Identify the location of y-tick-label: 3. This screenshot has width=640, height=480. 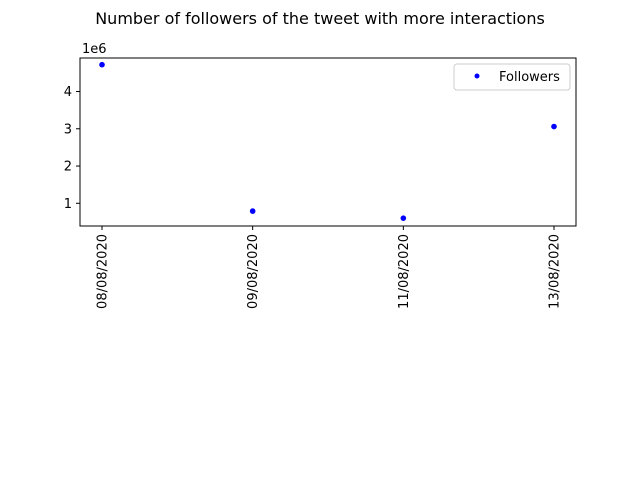
(68, 129).